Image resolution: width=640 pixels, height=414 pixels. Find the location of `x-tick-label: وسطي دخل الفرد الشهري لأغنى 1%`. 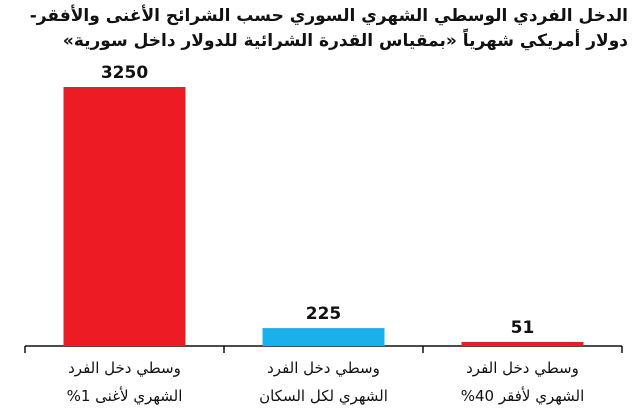

x-tick-label: وسطي دخل الفرد الشهري لأغنى 1% is located at coordinates (124, 382).